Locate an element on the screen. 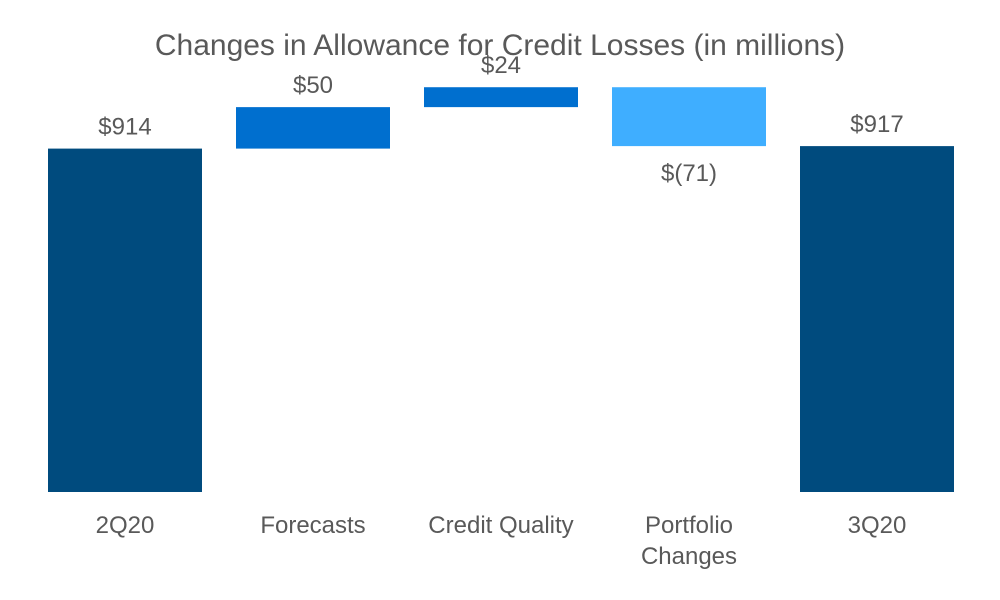 The image size is (1000, 600). category-label-3: Credit Quality is located at coordinates (500, 525).